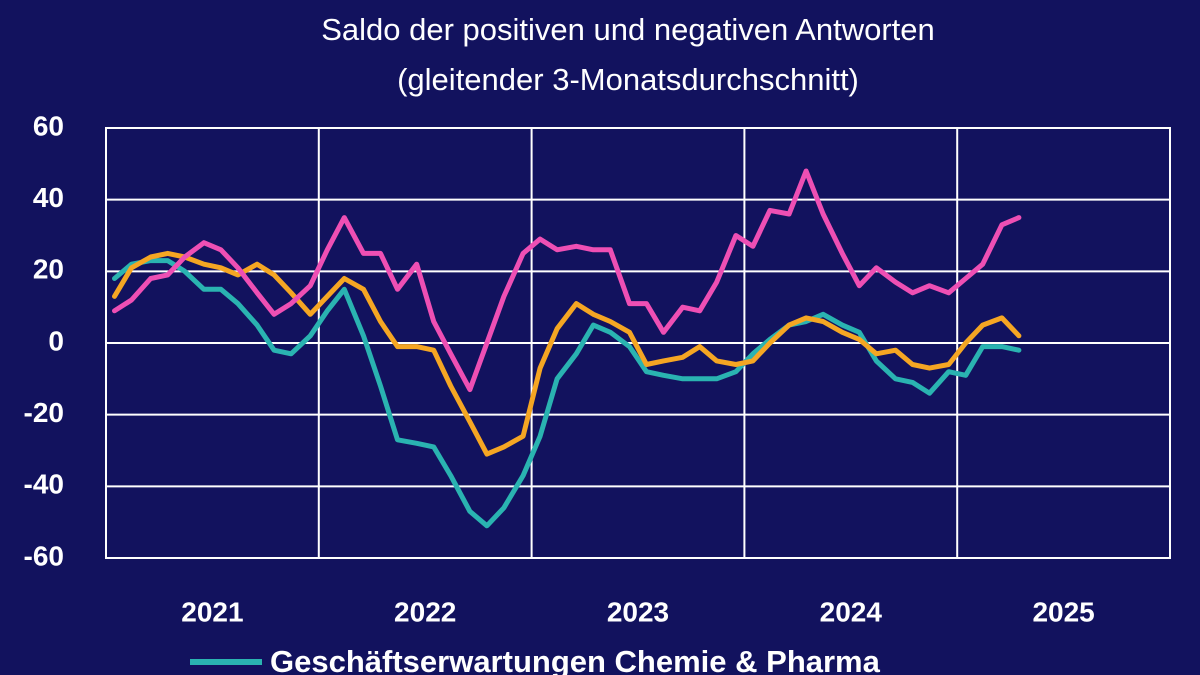 This screenshot has width=1200, height=675. I want to click on y-tick-label: -40, so click(44, 484).